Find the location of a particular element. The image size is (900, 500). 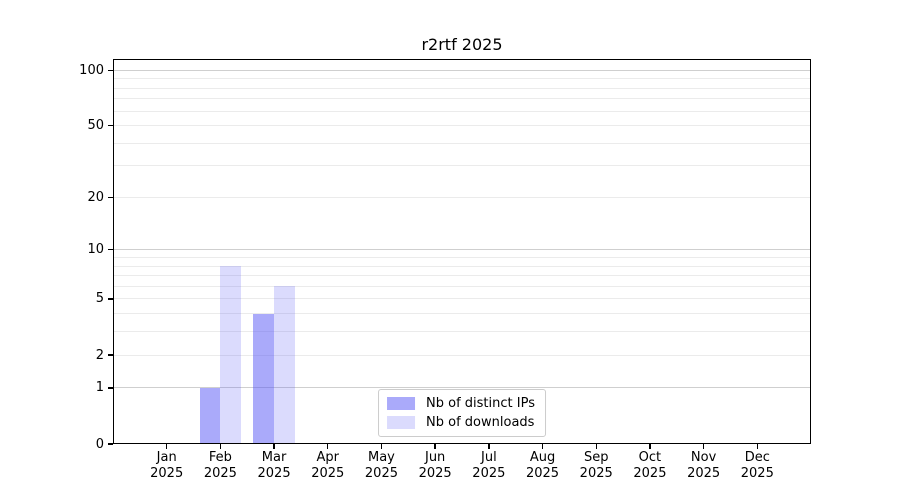

legend-label-distinct-ips: Nb of distinct IPs is located at coordinates (480, 403).